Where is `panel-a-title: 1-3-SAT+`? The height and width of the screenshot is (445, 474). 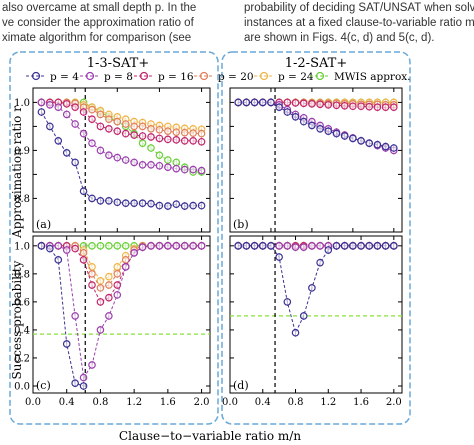
panel-a-title: 1-3-SAT+ is located at coordinates (118, 63).